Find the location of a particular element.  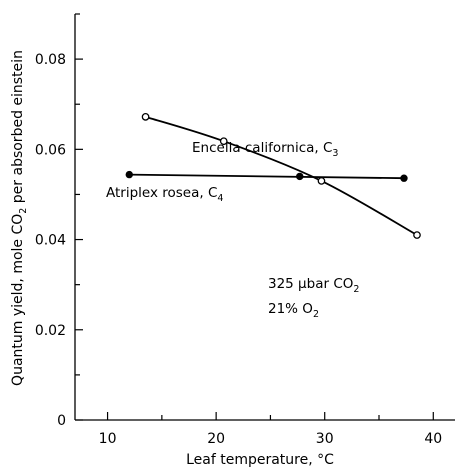

annotation-co2-text: 325 µbar CO is located at coordinates (310, 284).